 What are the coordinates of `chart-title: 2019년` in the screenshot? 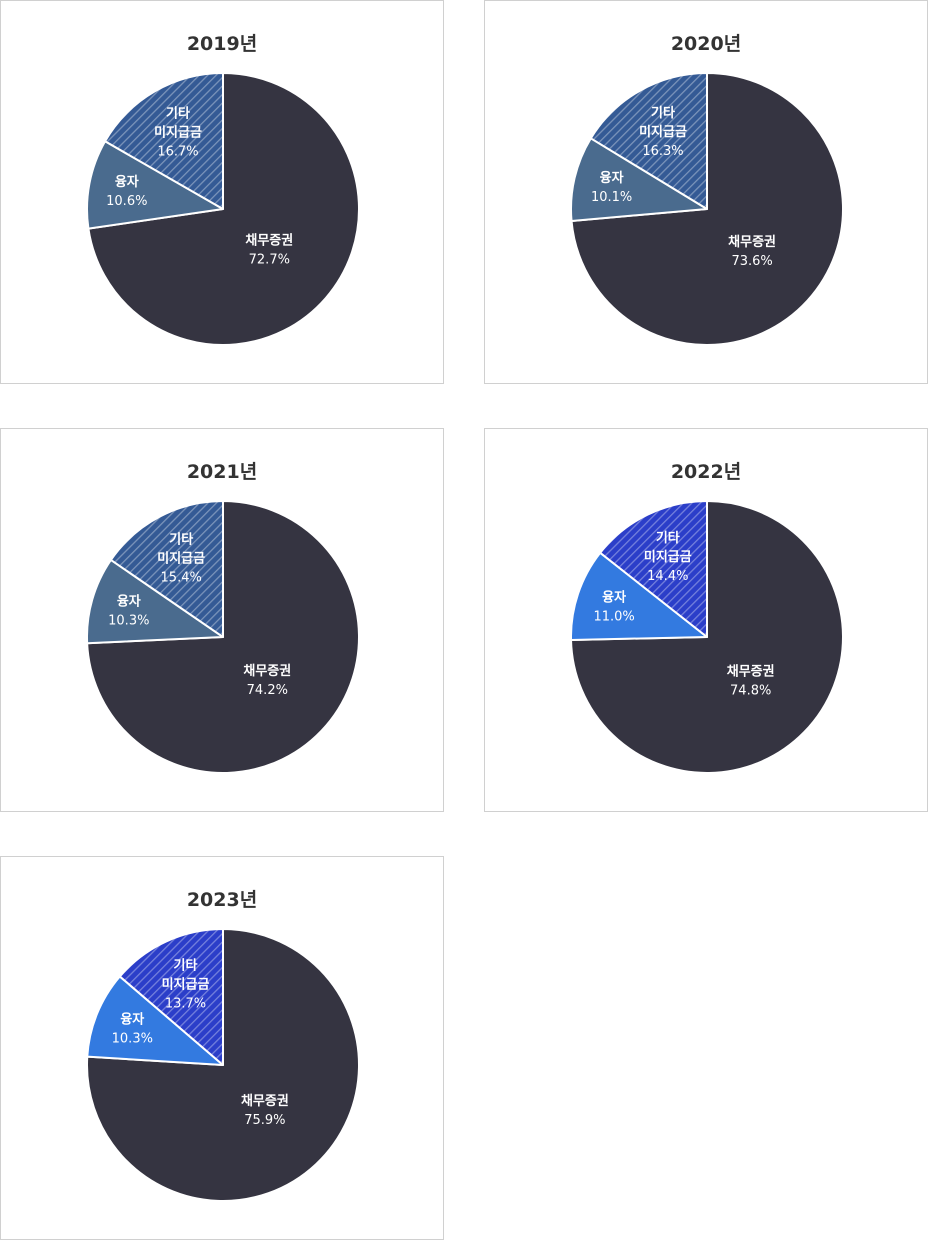 It's located at (222, 44).